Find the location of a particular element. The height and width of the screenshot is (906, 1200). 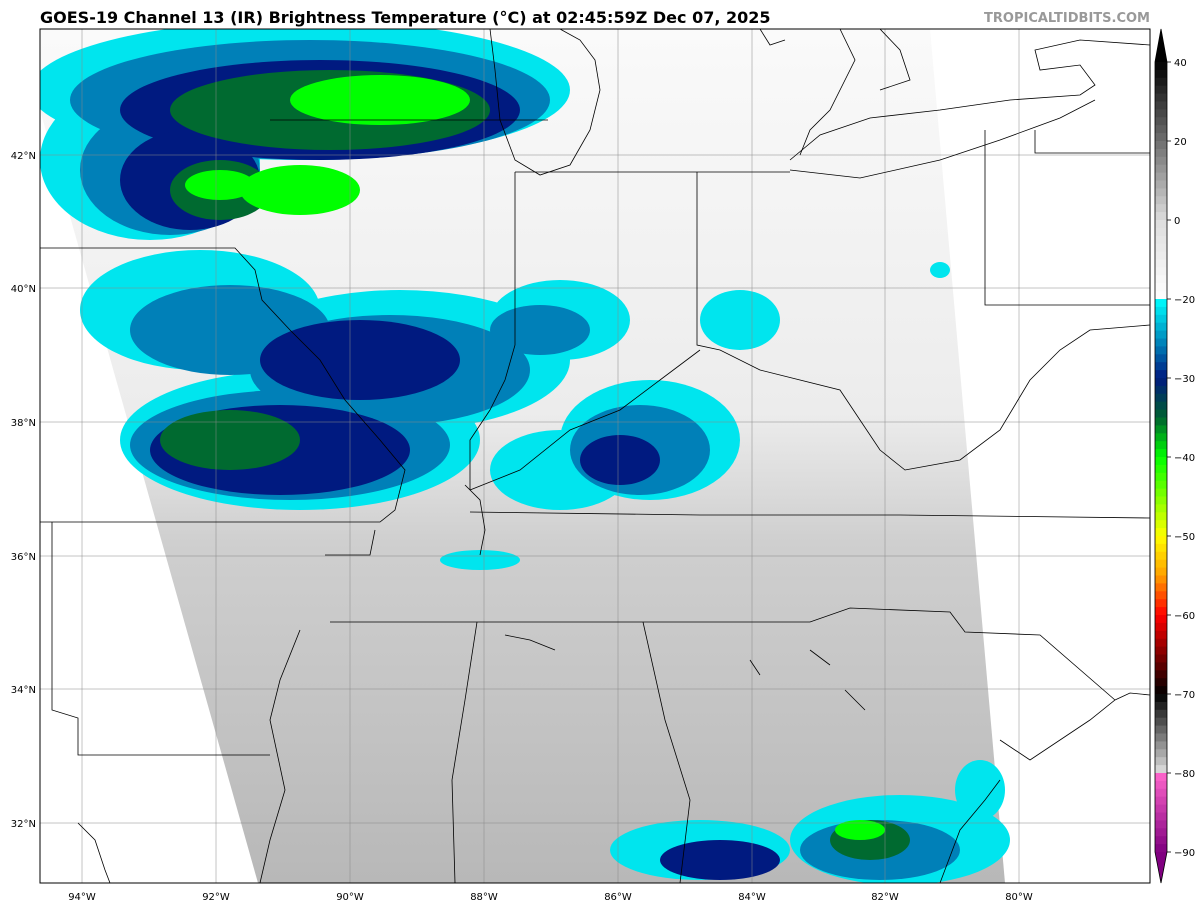

colorbar: 40 20 0 −20 −30 −40 −50 −60 −70 −80 −90 is located at coordinates (1174, 456).